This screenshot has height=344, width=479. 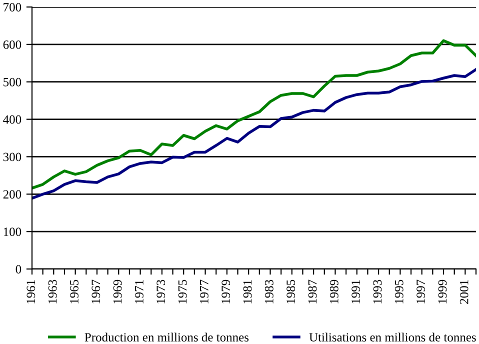 I want to click on x-tick-label: 1981, so click(x=247, y=292).